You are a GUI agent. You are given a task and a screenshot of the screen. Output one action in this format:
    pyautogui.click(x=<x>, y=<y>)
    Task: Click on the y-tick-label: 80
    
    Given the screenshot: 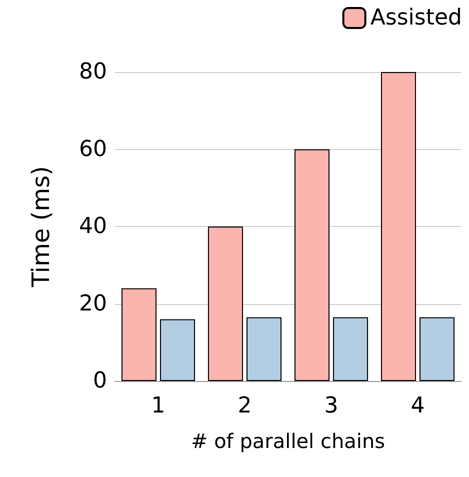 What is the action you would take?
    pyautogui.click(x=93, y=72)
    